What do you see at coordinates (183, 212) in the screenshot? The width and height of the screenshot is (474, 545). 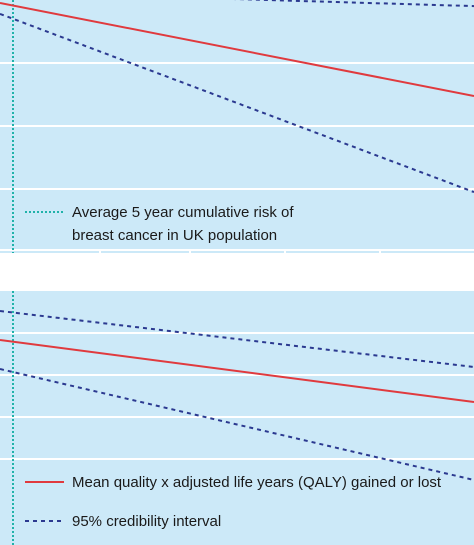 I see `legend-reference-label-line1: Average 5 year cumulative risk of` at bounding box center [183, 212].